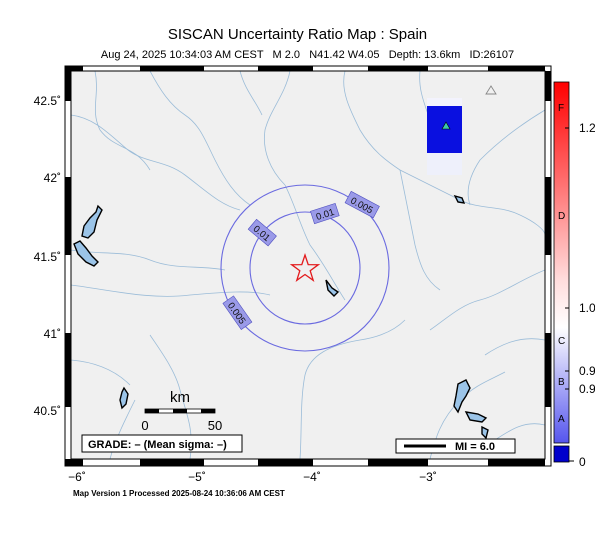  I want to click on x-tick-label: −4˚, so click(312, 477).